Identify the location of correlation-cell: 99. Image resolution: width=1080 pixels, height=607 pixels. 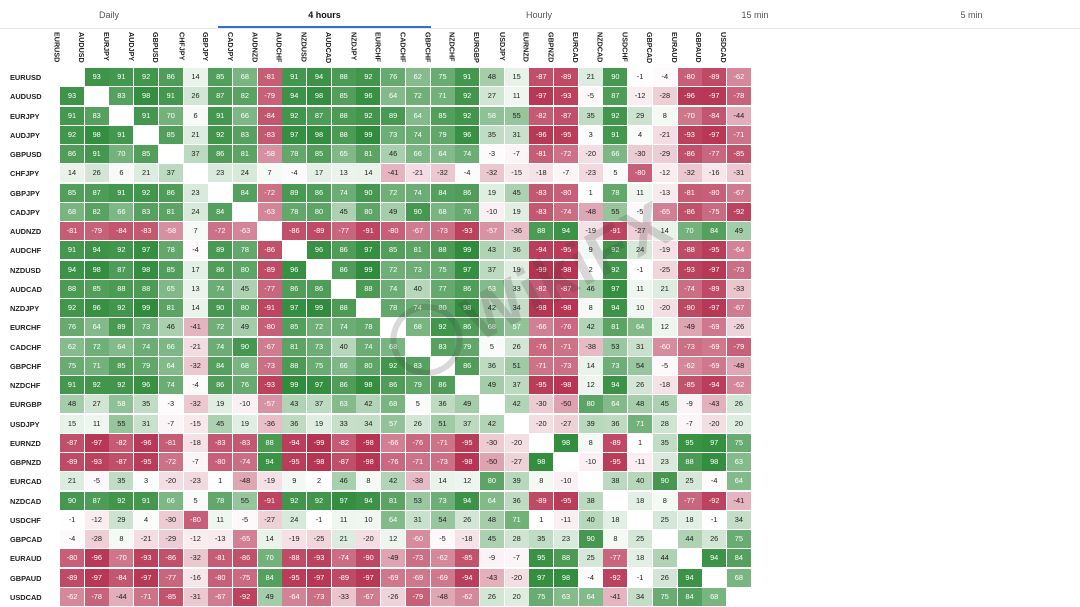
(368, 269).